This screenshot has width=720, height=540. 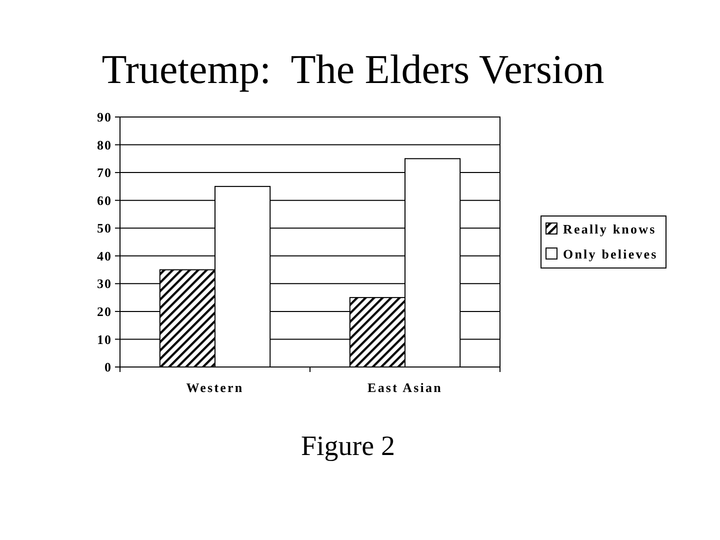 What do you see at coordinates (104, 284) in the screenshot?
I see `y-tick-label: 30` at bounding box center [104, 284].